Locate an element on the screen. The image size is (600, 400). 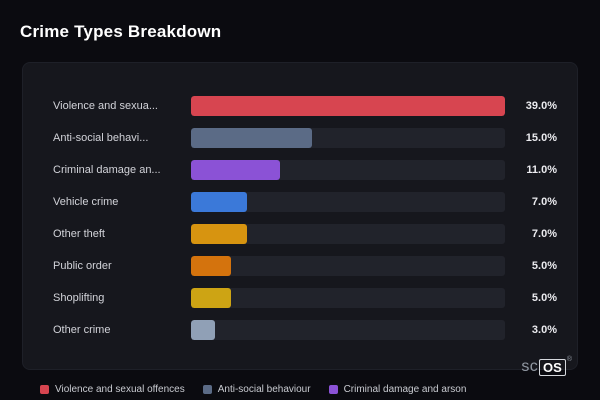
legend-label: Violence and sexual offences is located at coordinates (120, 389).